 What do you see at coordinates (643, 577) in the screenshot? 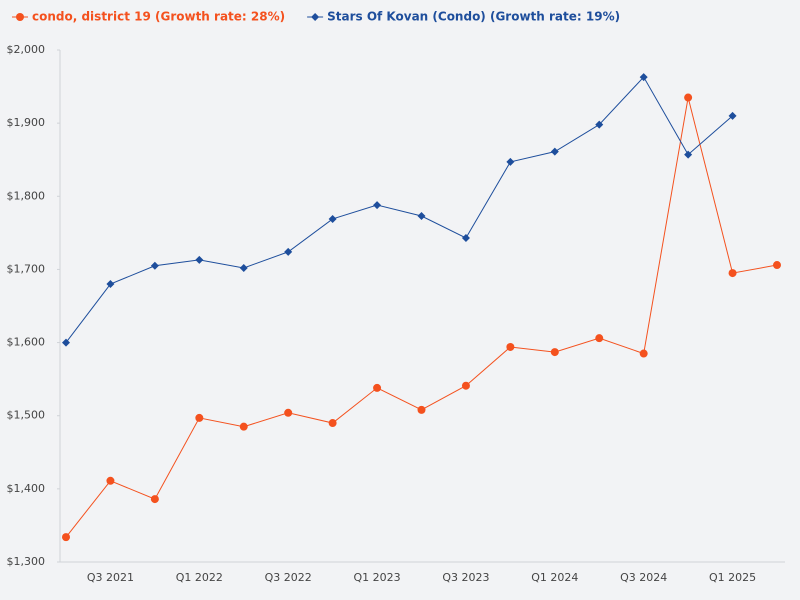
I see `x-tick-label: Q3 2024` at bounding box center [643, 577].